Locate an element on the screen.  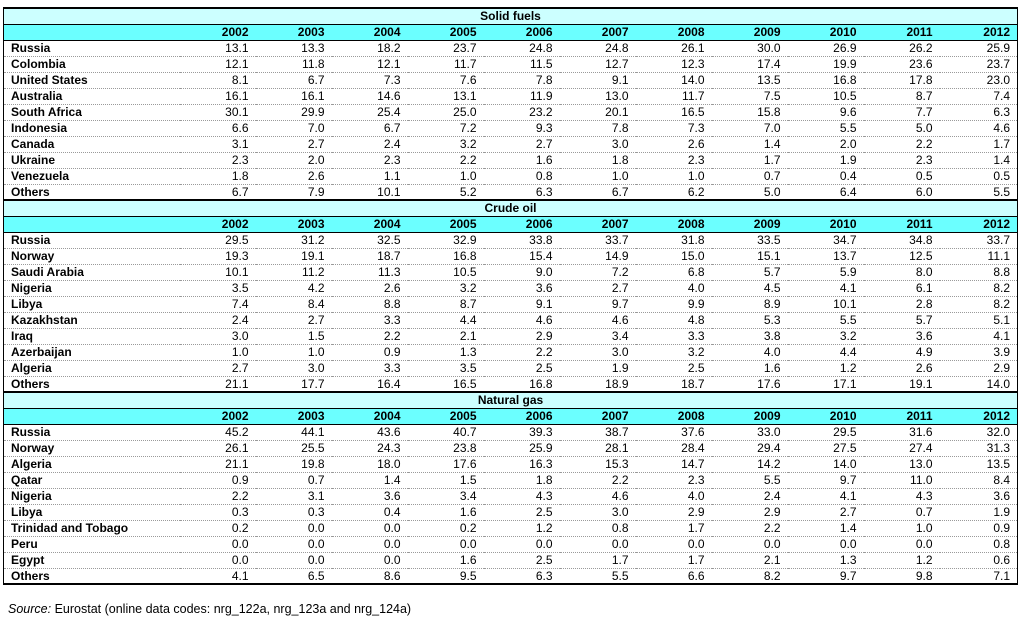
value-cell: 4.5 is located at coordinates (749, 287).